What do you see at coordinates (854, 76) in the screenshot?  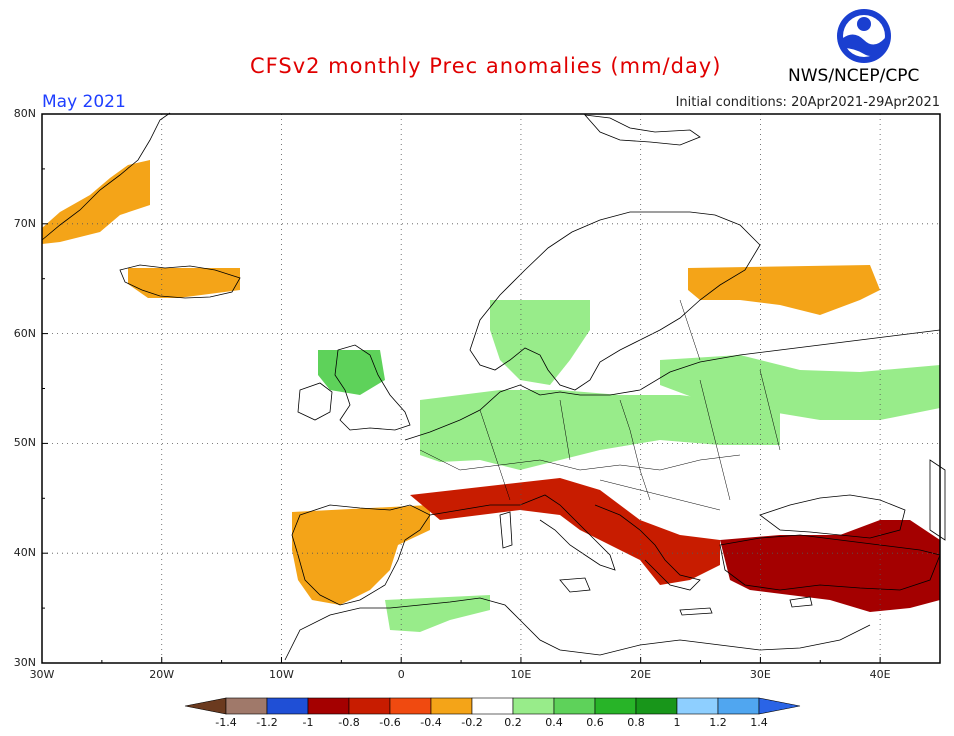 I see `agency-label: NWS/NCEP/CPC` at bounding box center [854, 76].